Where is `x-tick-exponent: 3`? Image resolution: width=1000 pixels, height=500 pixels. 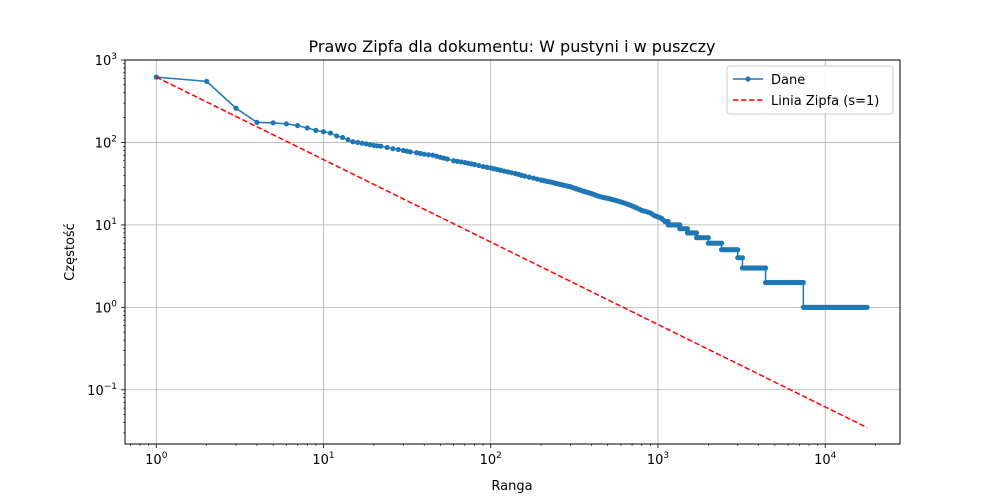
x-tick-exponent: 3 is located at coordinates (666, 456).